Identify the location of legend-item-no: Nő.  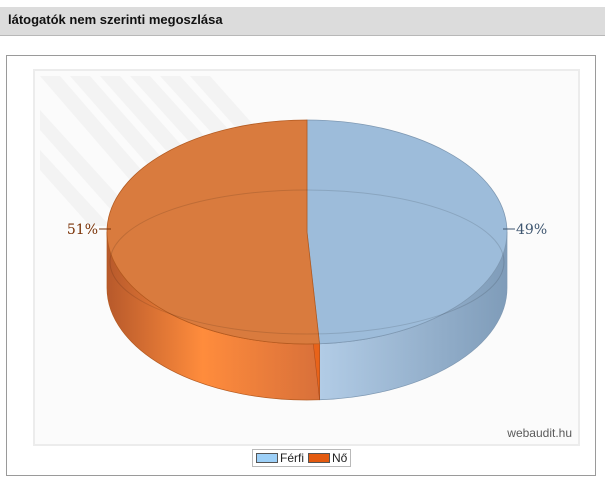
(327, 458).